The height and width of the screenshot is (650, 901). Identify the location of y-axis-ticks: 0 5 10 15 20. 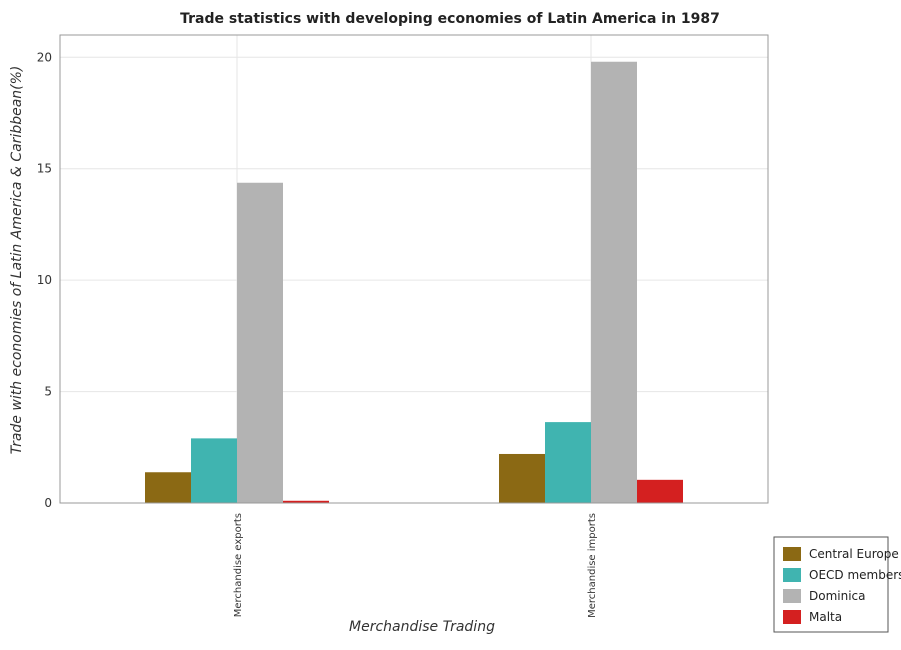
(44, 280).